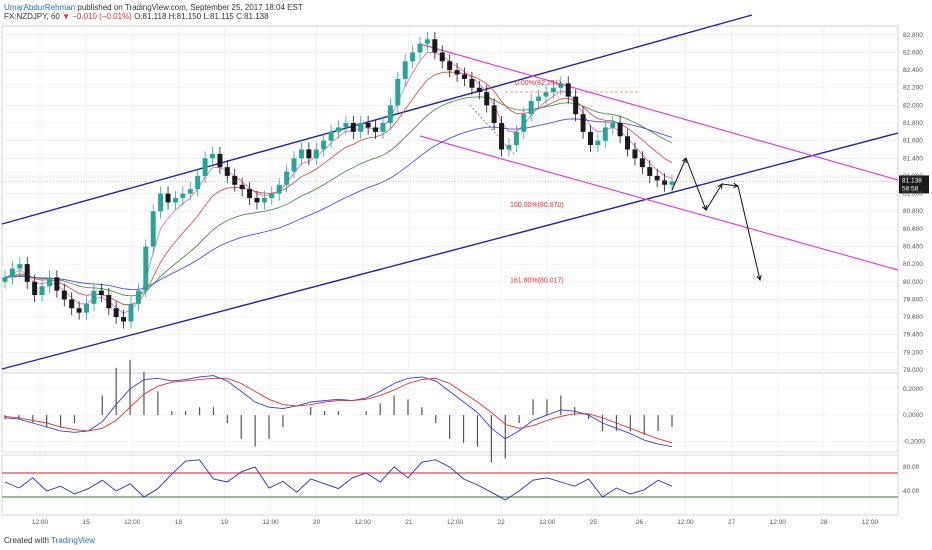 The width and height of the screenshot is (932, 550). I want to click on price-tick-label: 79.800, so click(913, 299).